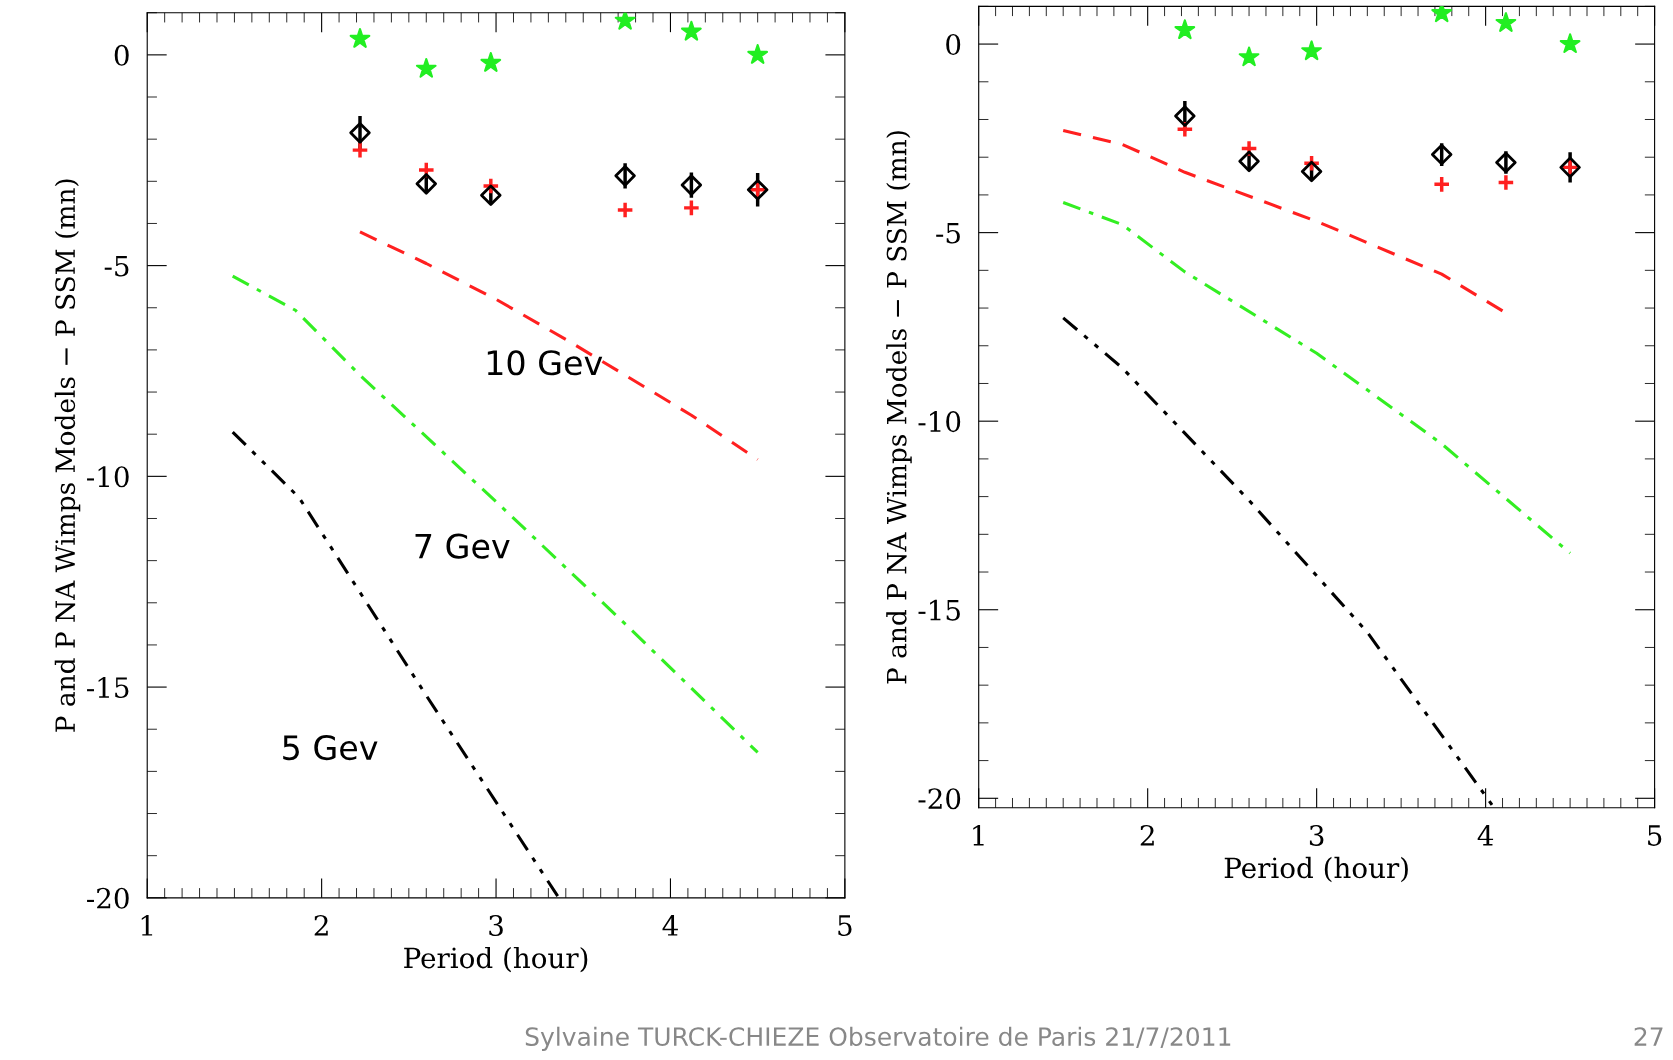  Describe the element at coordinates (1648, 1036) in the screenshot. I see `text: 27` at that location.